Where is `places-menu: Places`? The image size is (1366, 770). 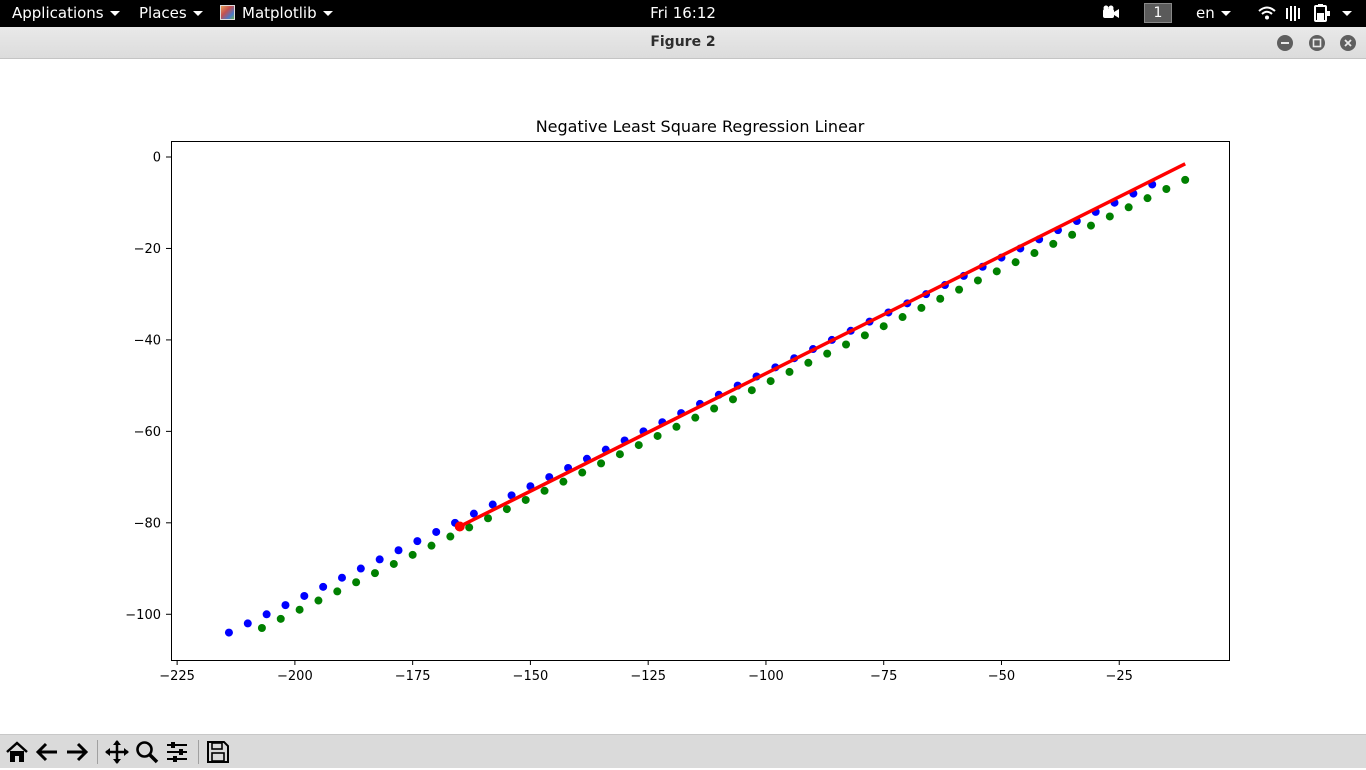 places-menu: Places is located at coordinates (171, 13).